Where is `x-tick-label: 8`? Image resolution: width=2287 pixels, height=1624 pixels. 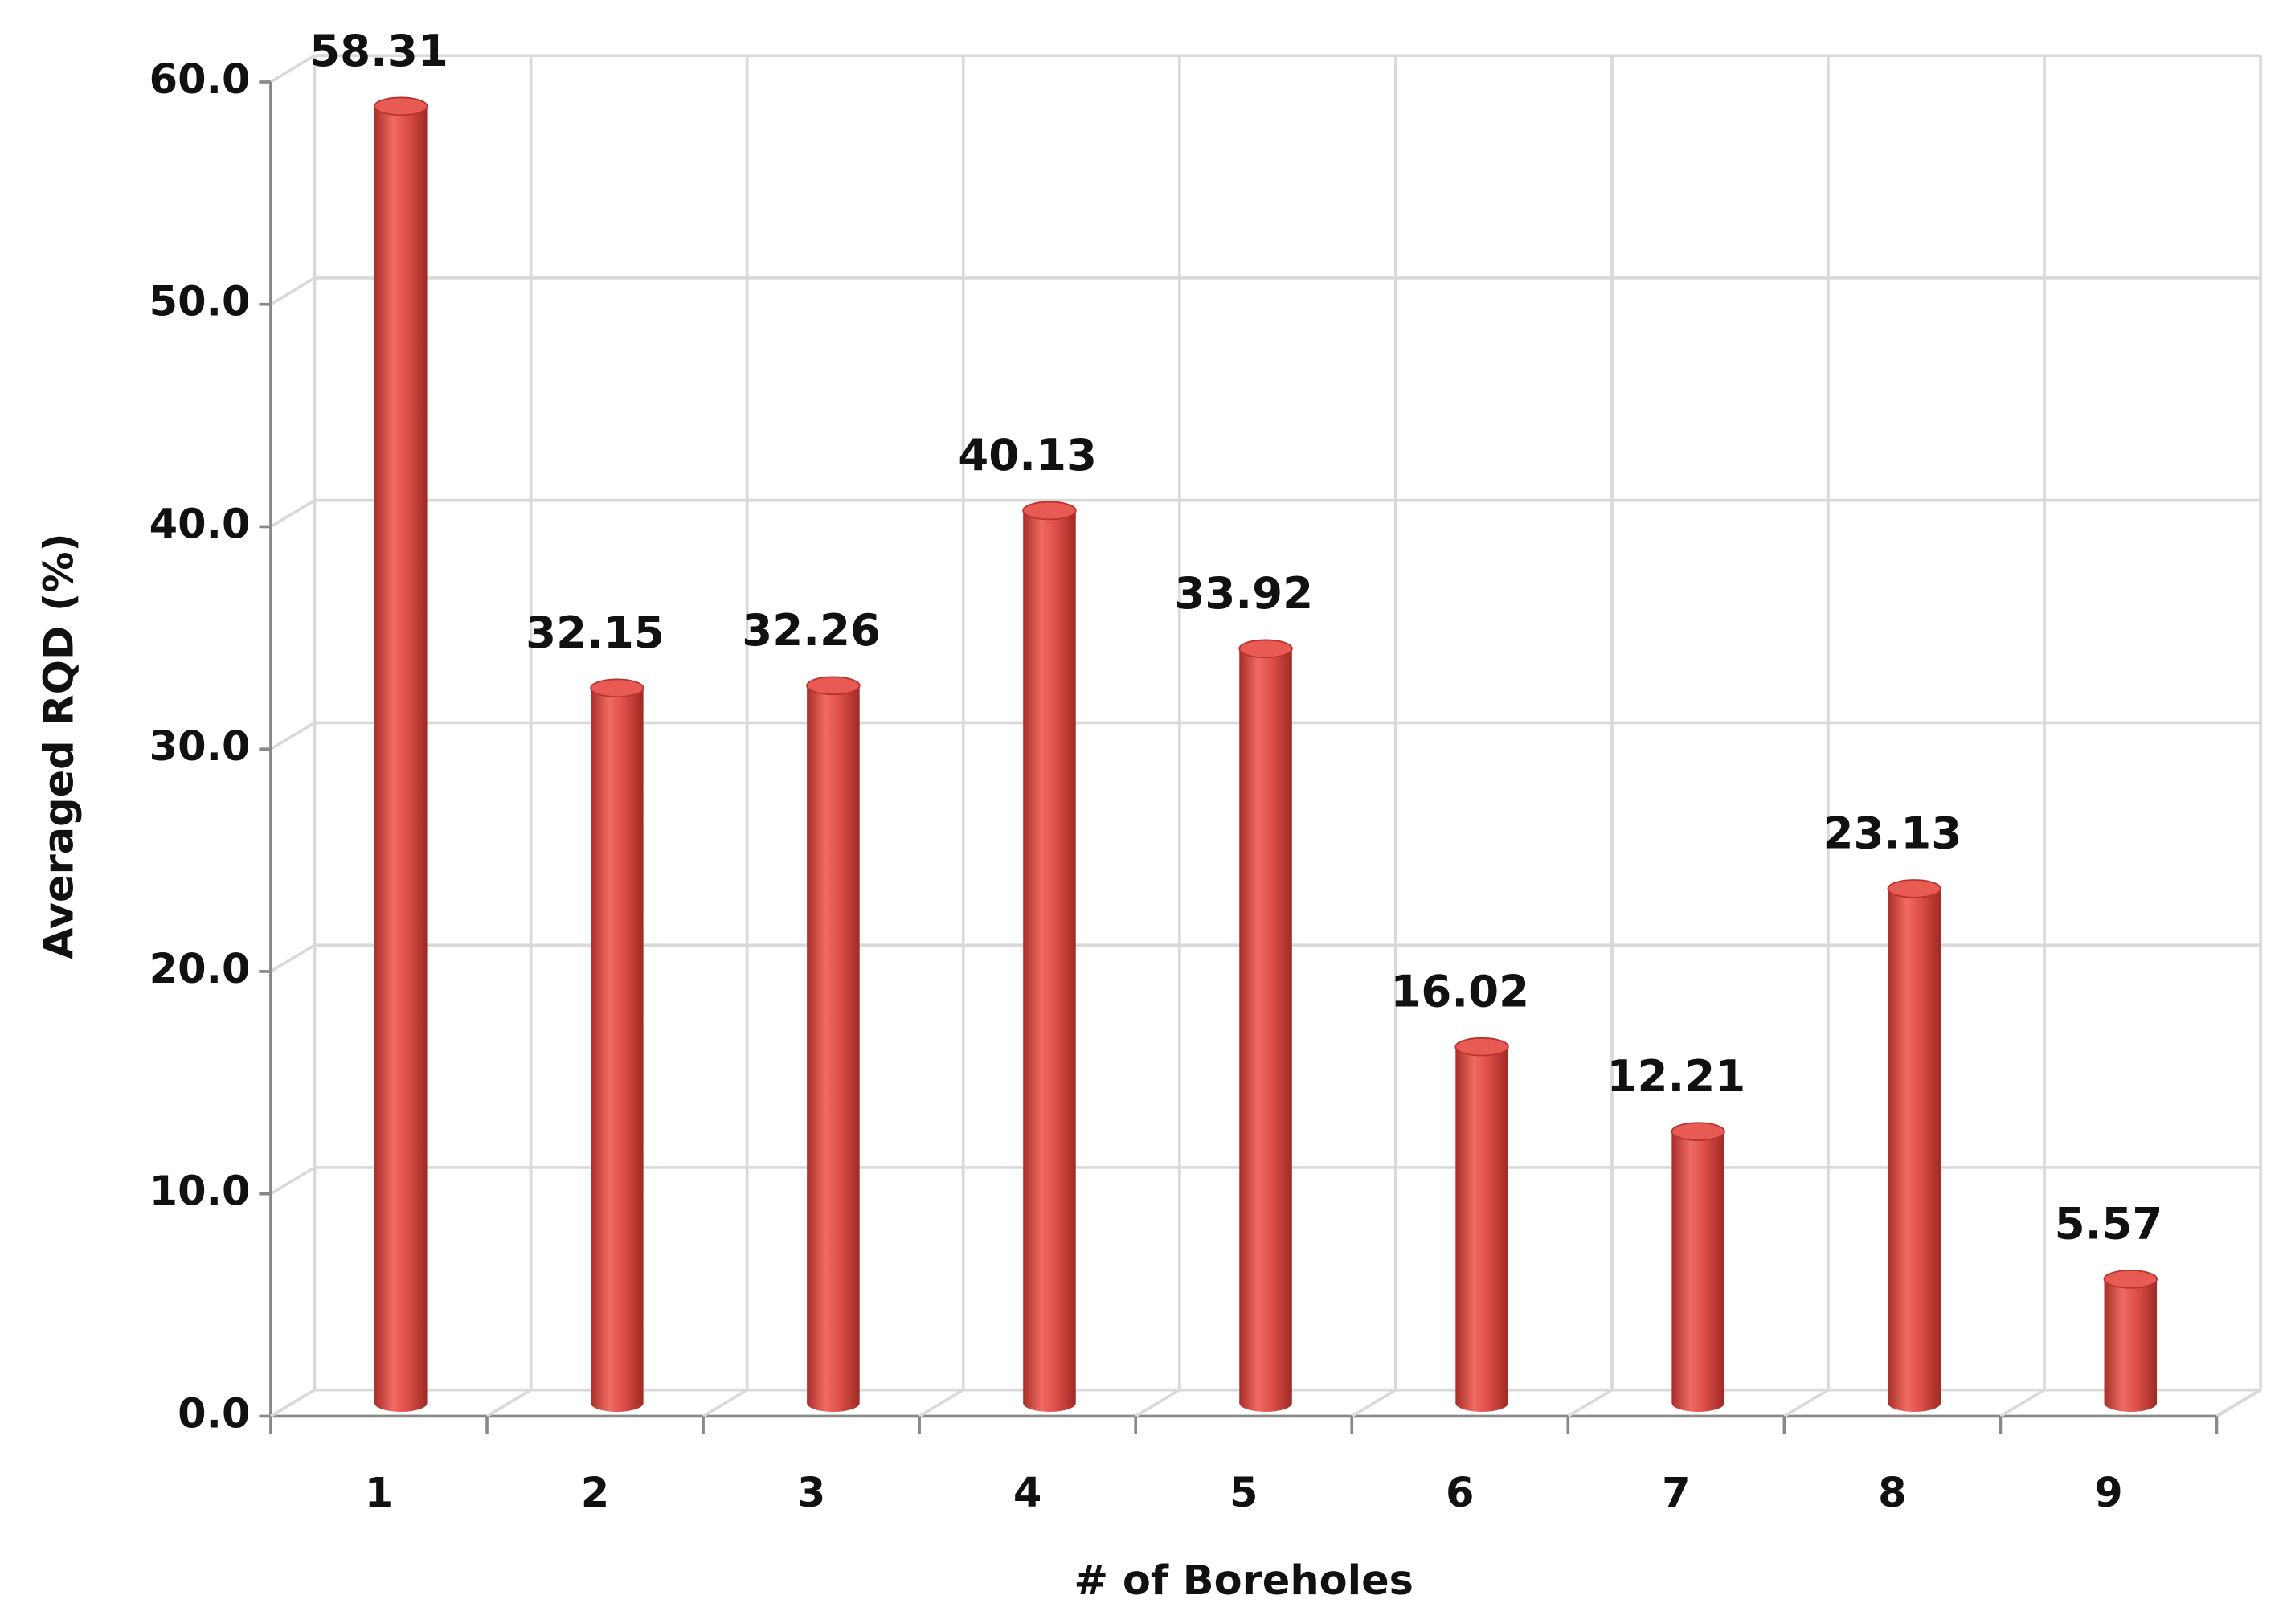
x-tick-label: 8 is located at coordinates (1892, 1493).